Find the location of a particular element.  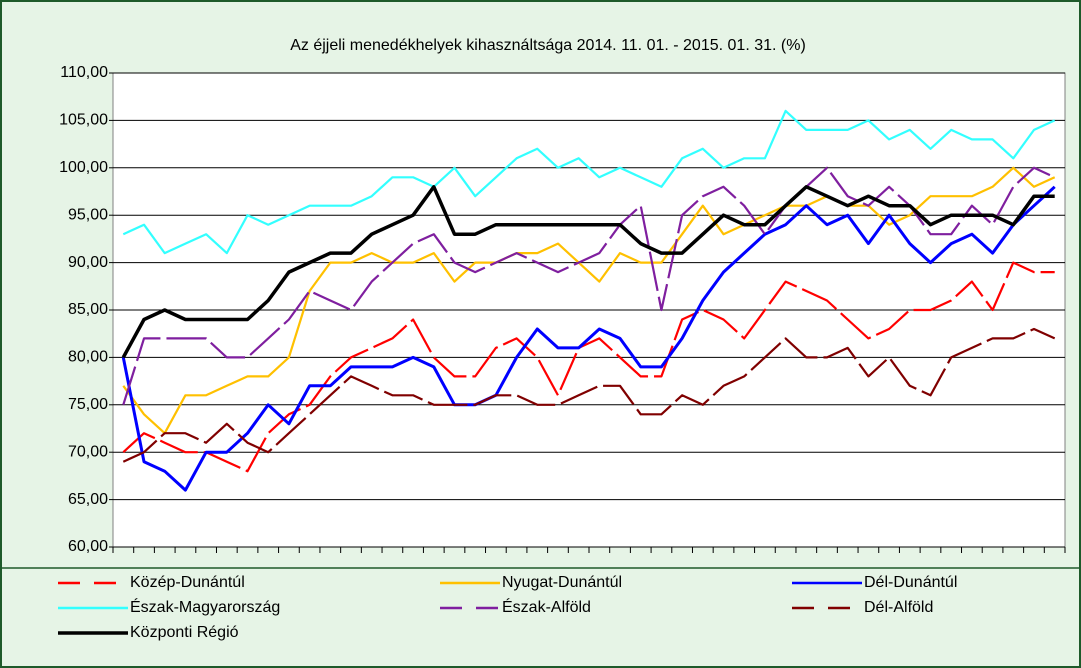

y-tick-label: 105,00 is located at coordinates (83, 120).